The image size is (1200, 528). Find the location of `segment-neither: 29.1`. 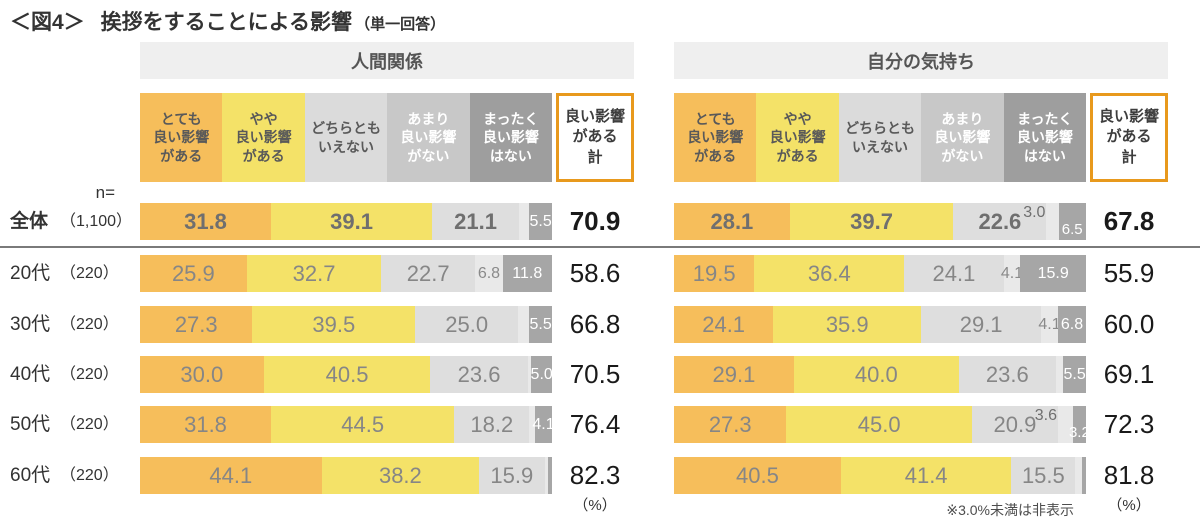

segment-neither: 29.1 is located at coordinates (981, 324).